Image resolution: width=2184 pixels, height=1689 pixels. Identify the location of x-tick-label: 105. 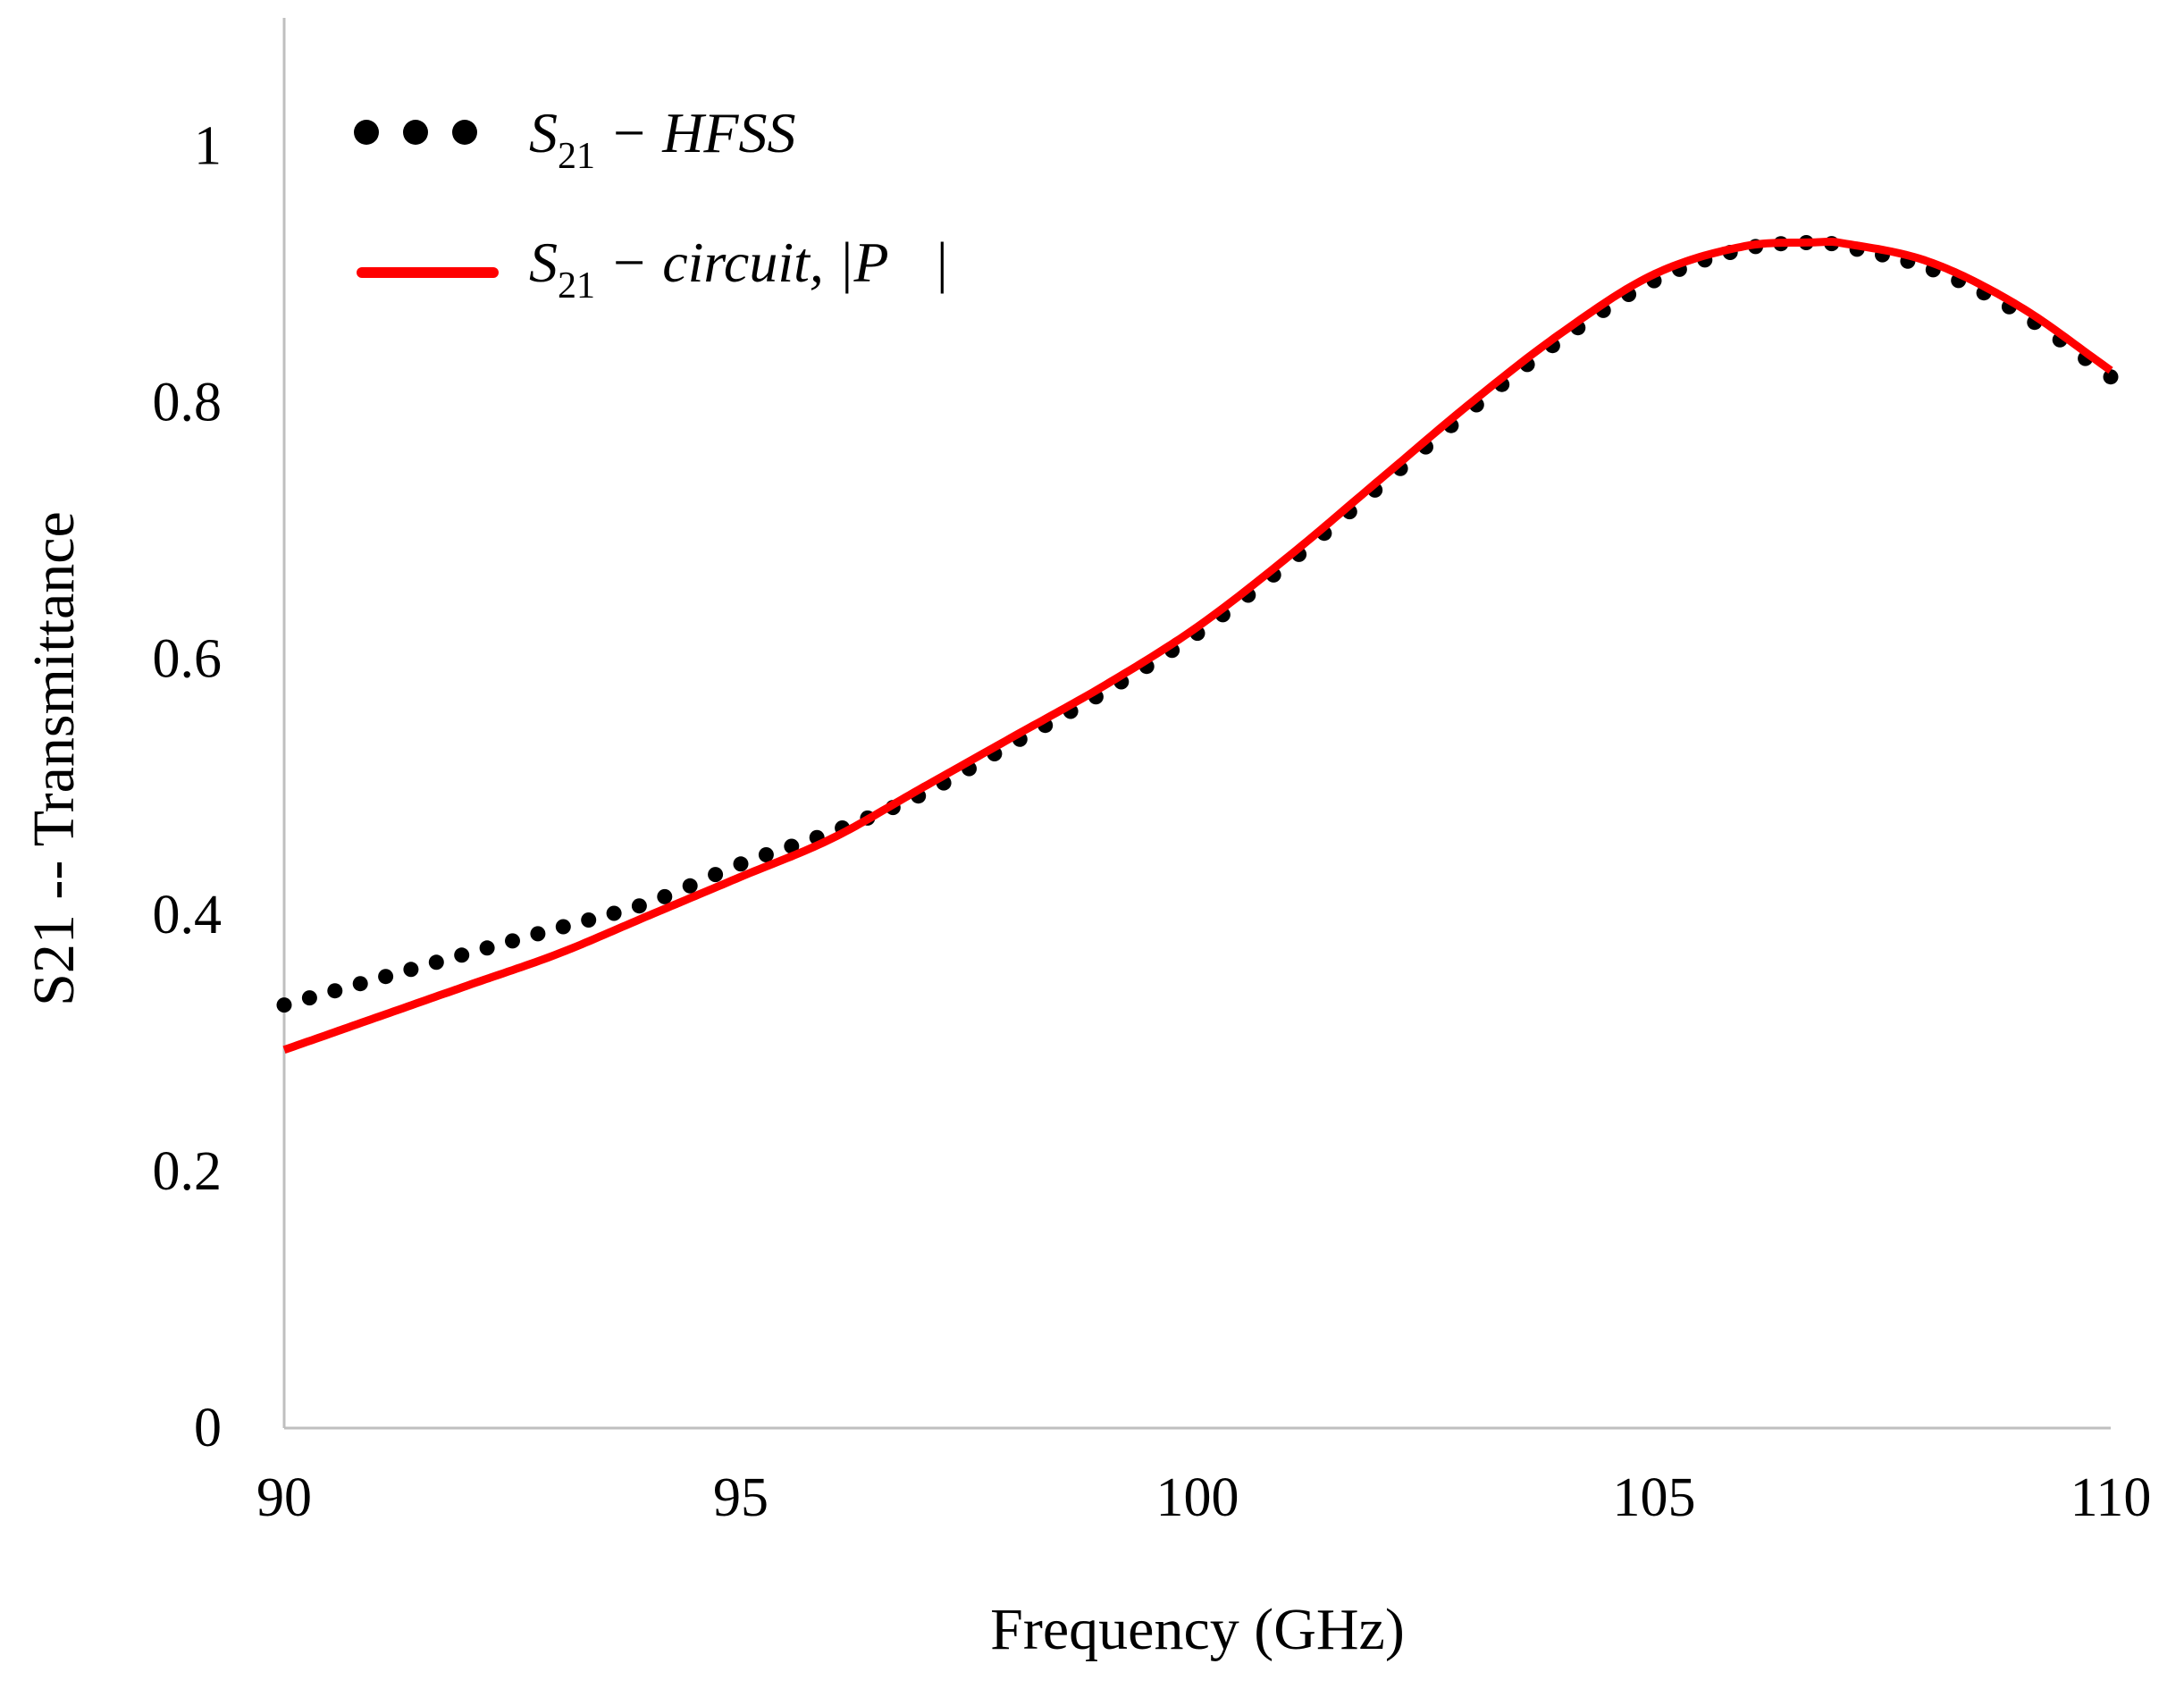
(1654, 1497).